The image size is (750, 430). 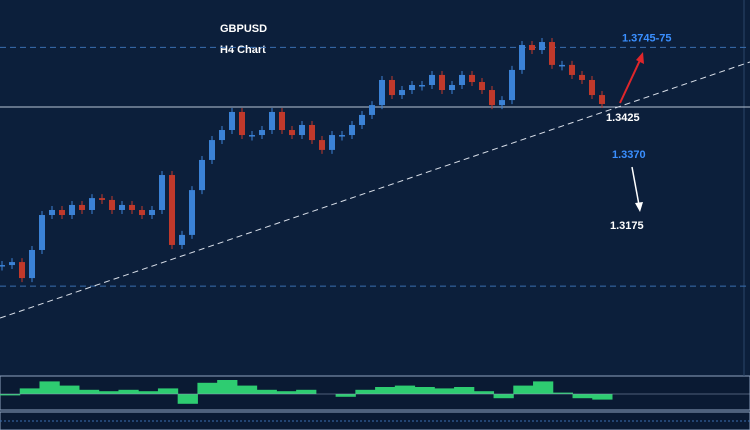 What do you see at coordinates (630, 80) in the screenshot?
I see `arrow-up` at bounding box center [630, 80].